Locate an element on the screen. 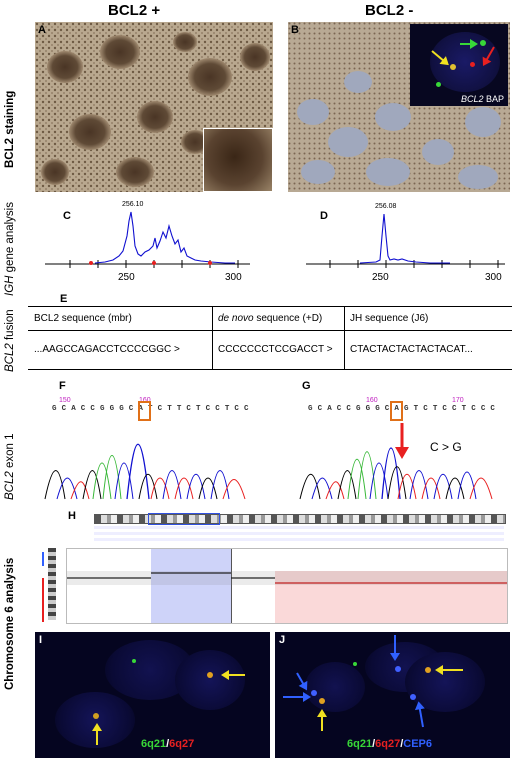  fusion-header-jh: JH sequence (J6) is located at coordinates (389, 318).